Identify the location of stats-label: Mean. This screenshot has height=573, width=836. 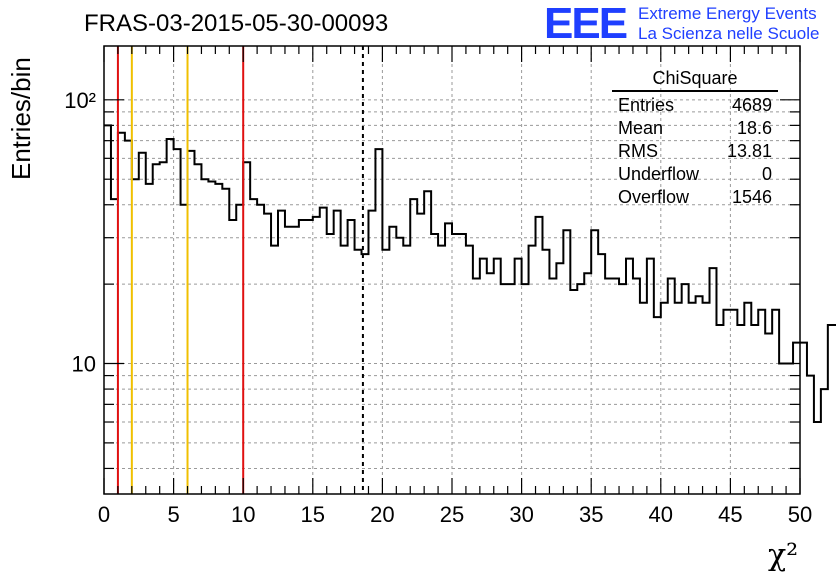
(641, 128).